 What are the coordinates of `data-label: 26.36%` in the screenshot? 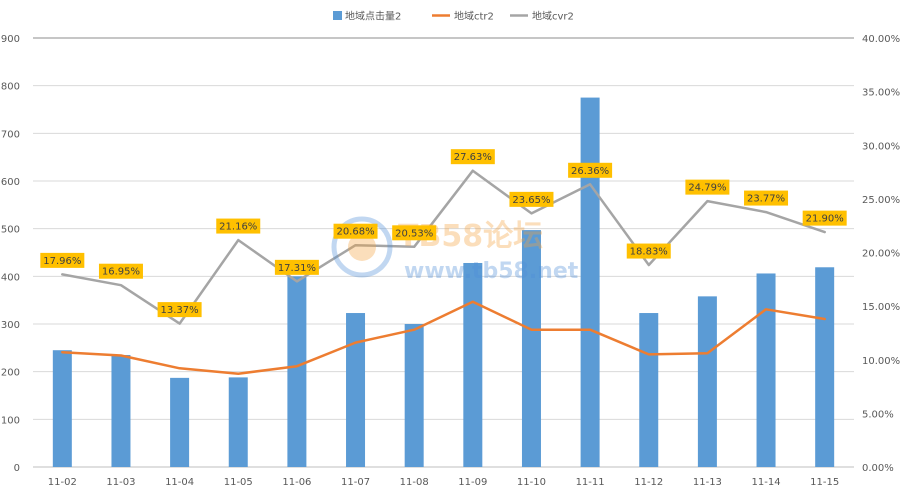 It's located at (590, 170).